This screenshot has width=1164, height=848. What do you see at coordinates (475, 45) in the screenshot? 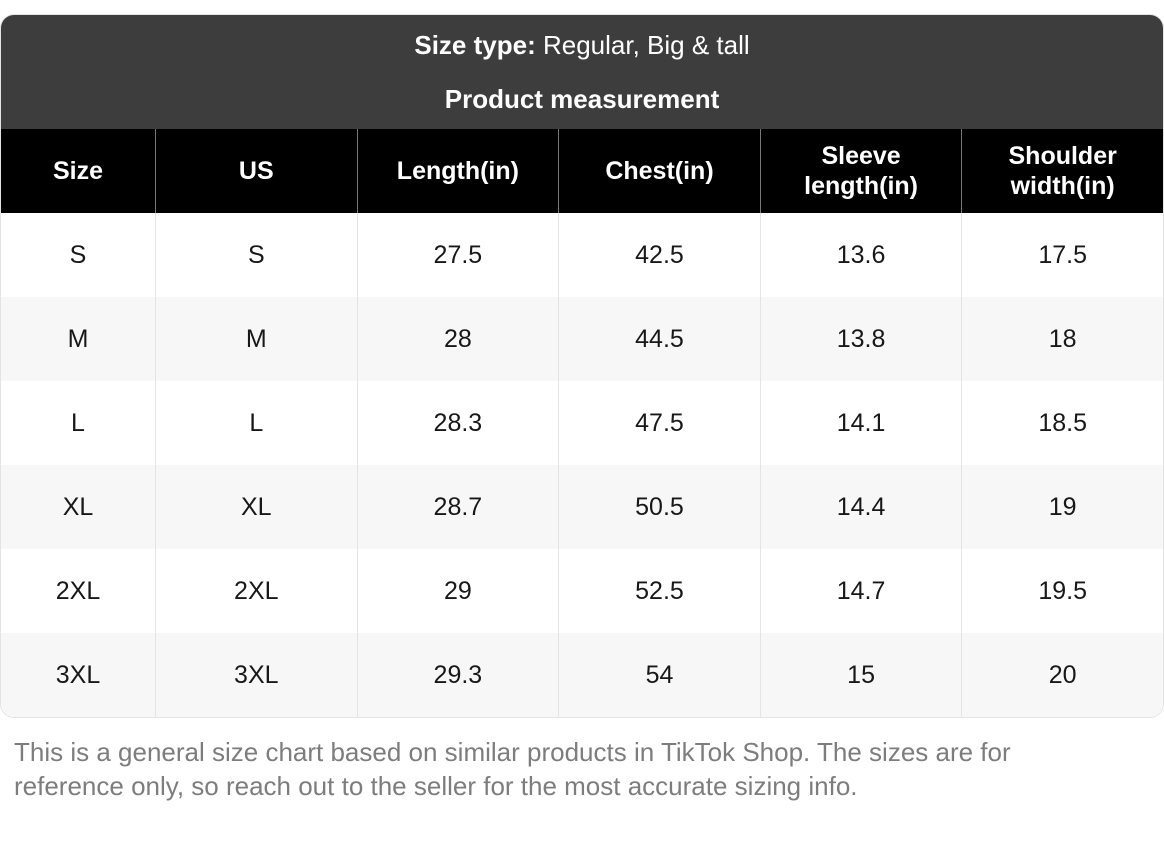
I see `size-type-label: Size type:` at bounding box center [475, 45].